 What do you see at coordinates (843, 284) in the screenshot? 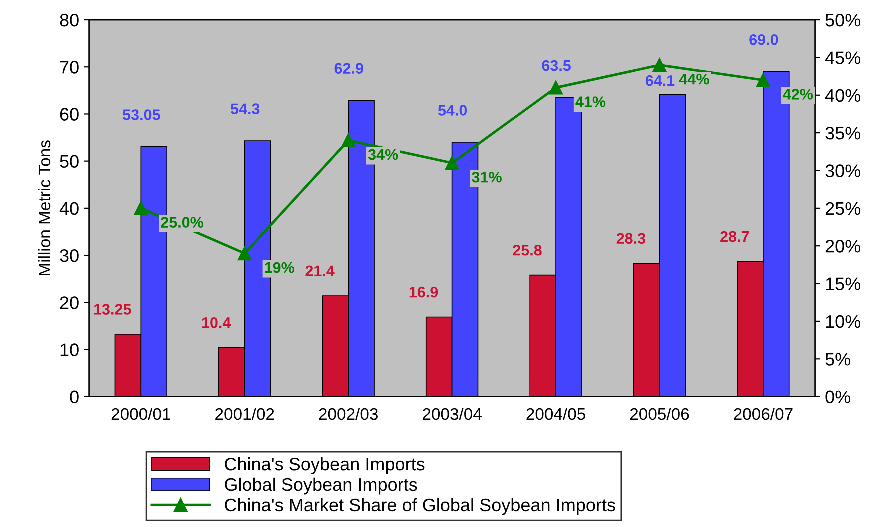
I see `y2-tick-label: 15%` at bounding box center [843, 284].